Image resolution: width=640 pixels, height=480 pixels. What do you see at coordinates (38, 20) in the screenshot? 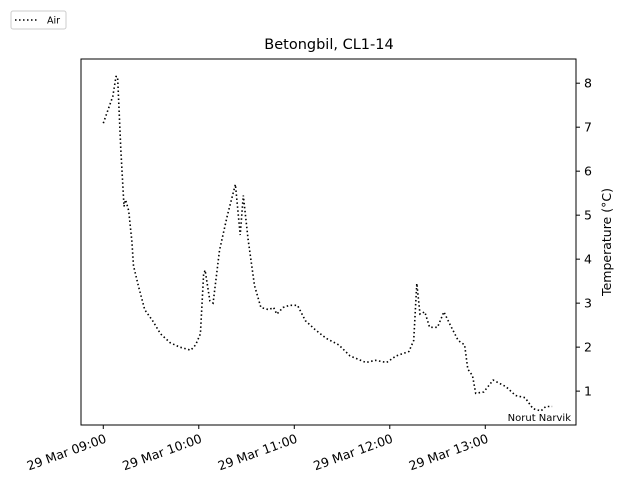
I see `legend-box` at bounding box center [38, 20].